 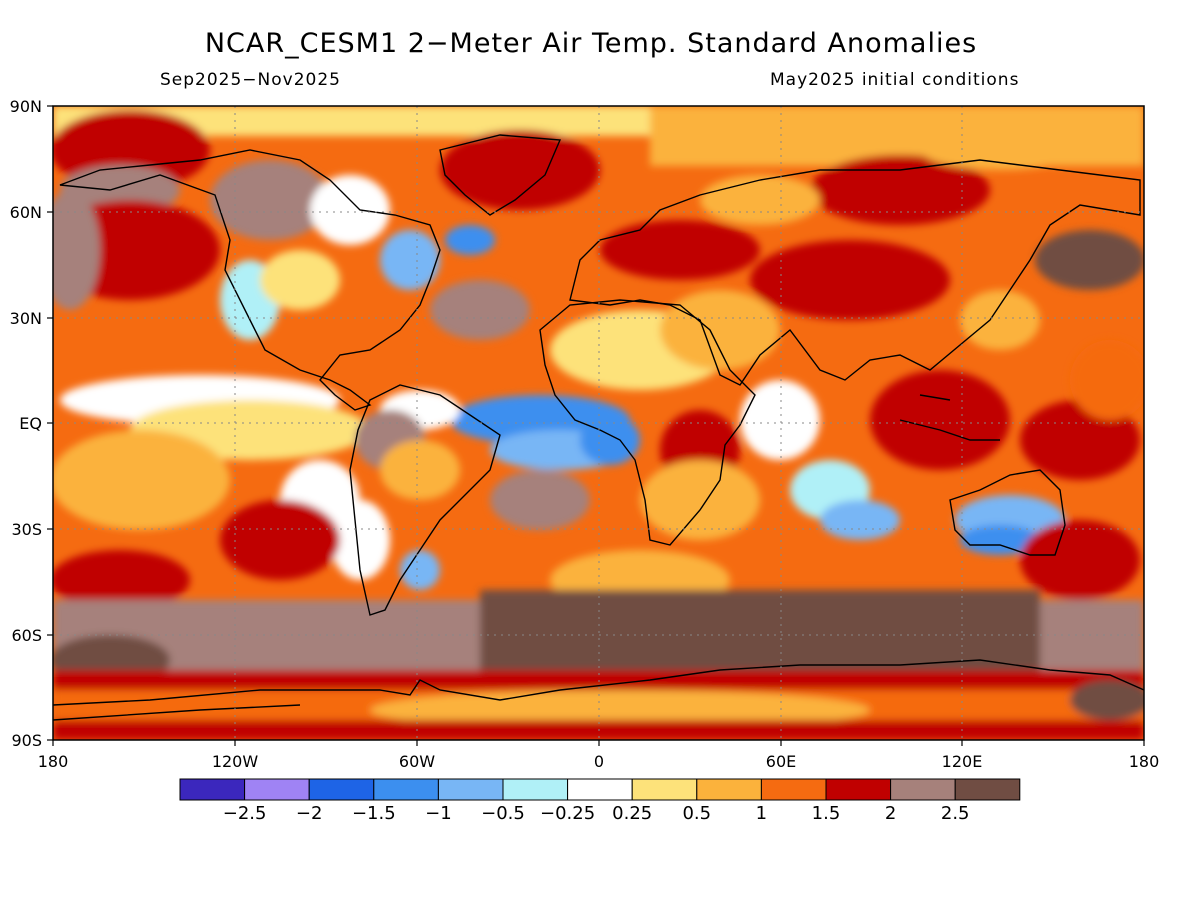 I want to click on lon-label-0: 0, so click(x=599, y=761).